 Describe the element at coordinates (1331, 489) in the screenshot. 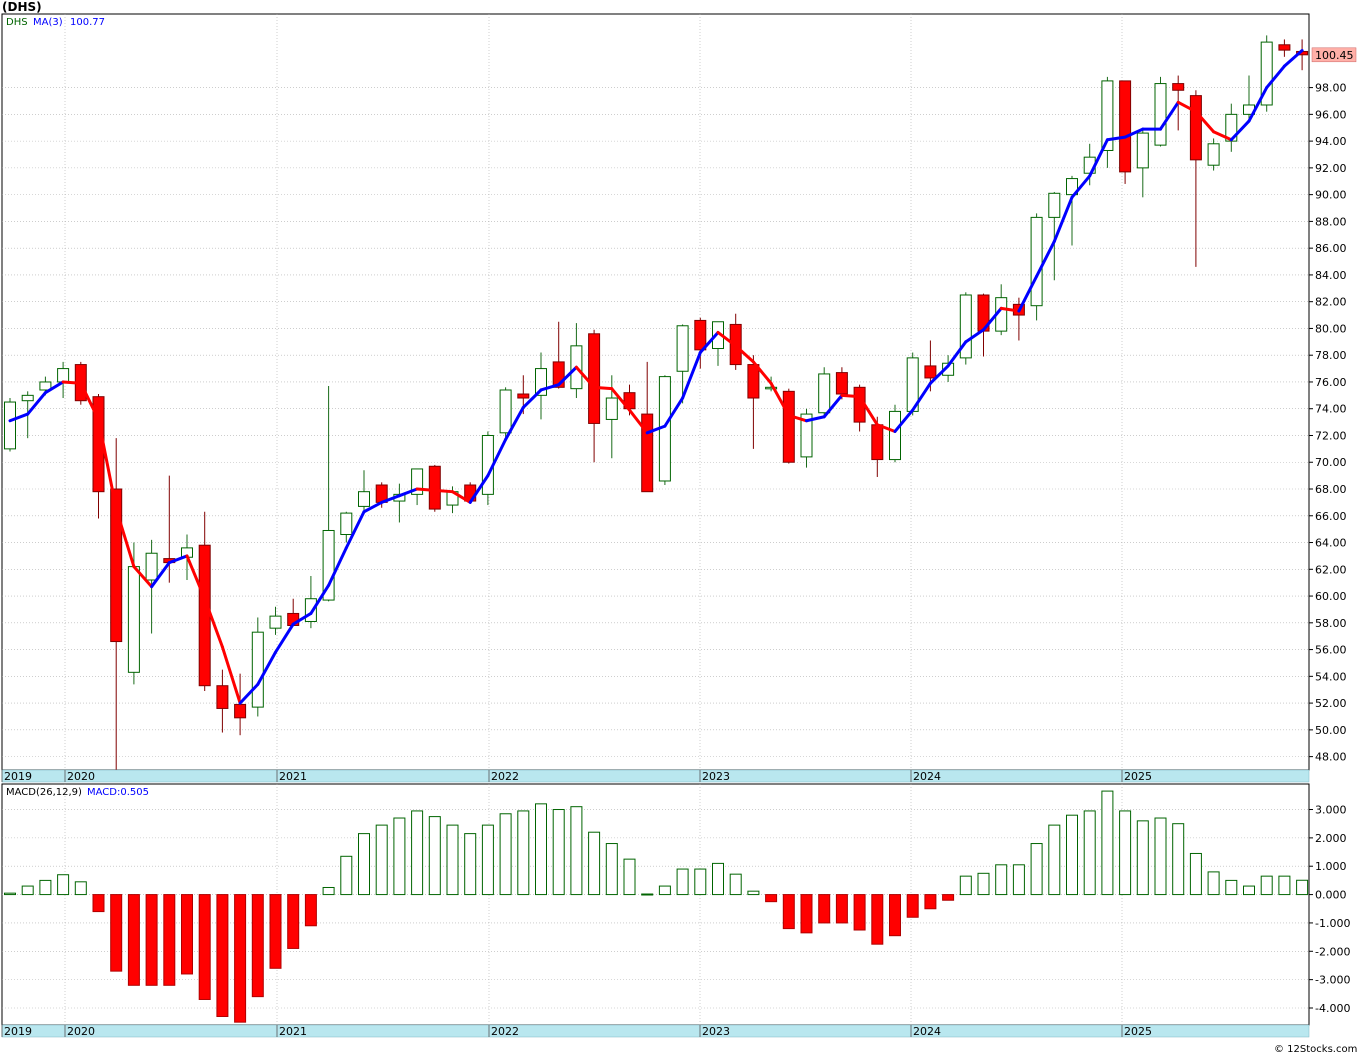

I see `price-tick-label: 68.00` at that location.